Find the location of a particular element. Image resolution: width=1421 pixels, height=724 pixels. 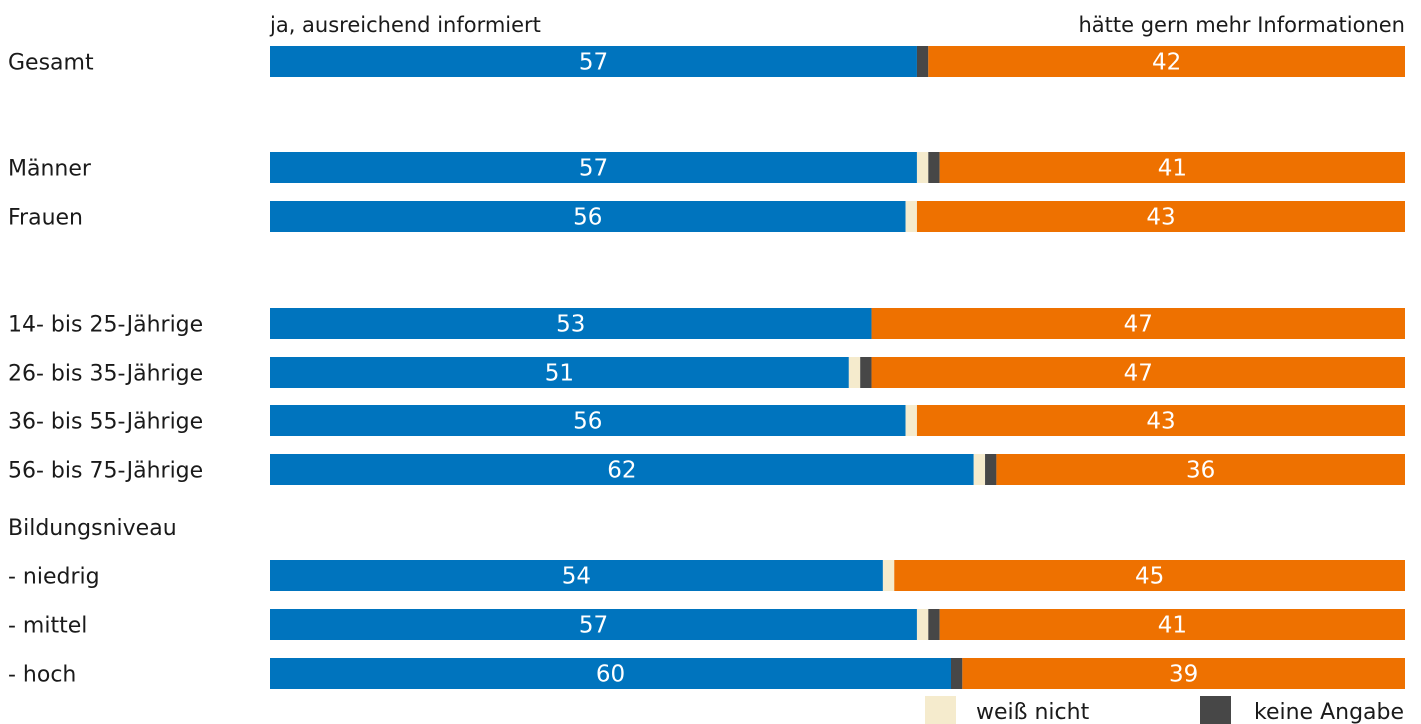

data-label: 36 is located at coordinates (1200, 471).